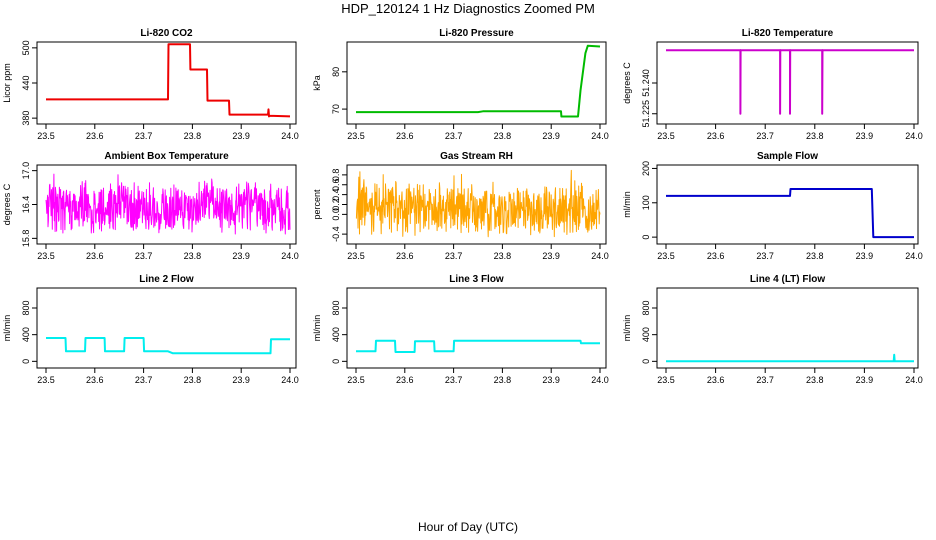 This screenshot has width=936, height=540. I want to click on y-tick-label: 100, so click(646, 202).